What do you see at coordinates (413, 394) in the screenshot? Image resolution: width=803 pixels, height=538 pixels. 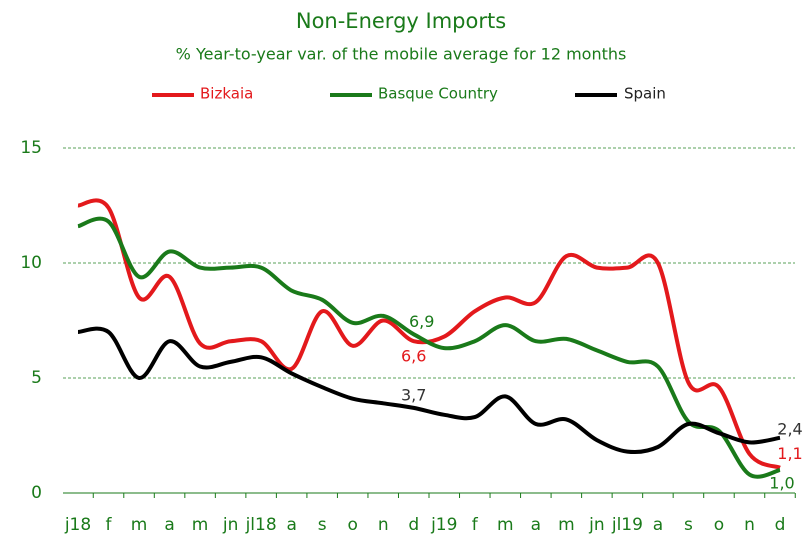 I see `data-label: 3,7` at bounding box center [413, 394].